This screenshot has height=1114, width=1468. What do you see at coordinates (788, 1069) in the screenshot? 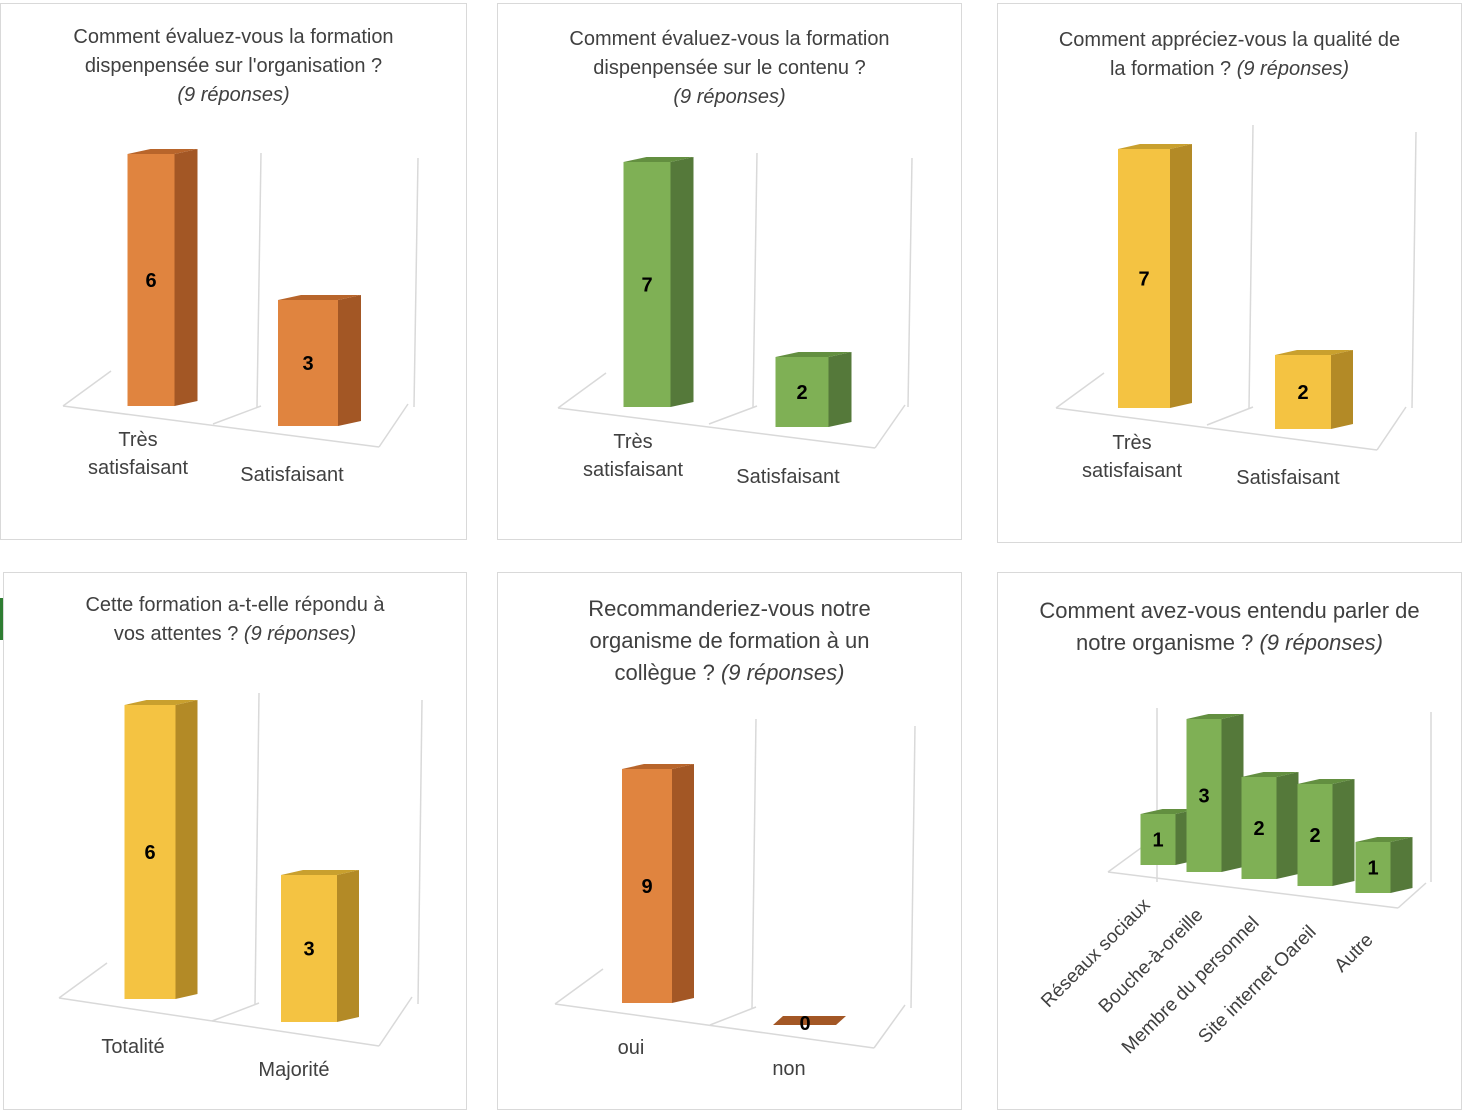
I see `category-label: non` at bounding box center [788, 1069].